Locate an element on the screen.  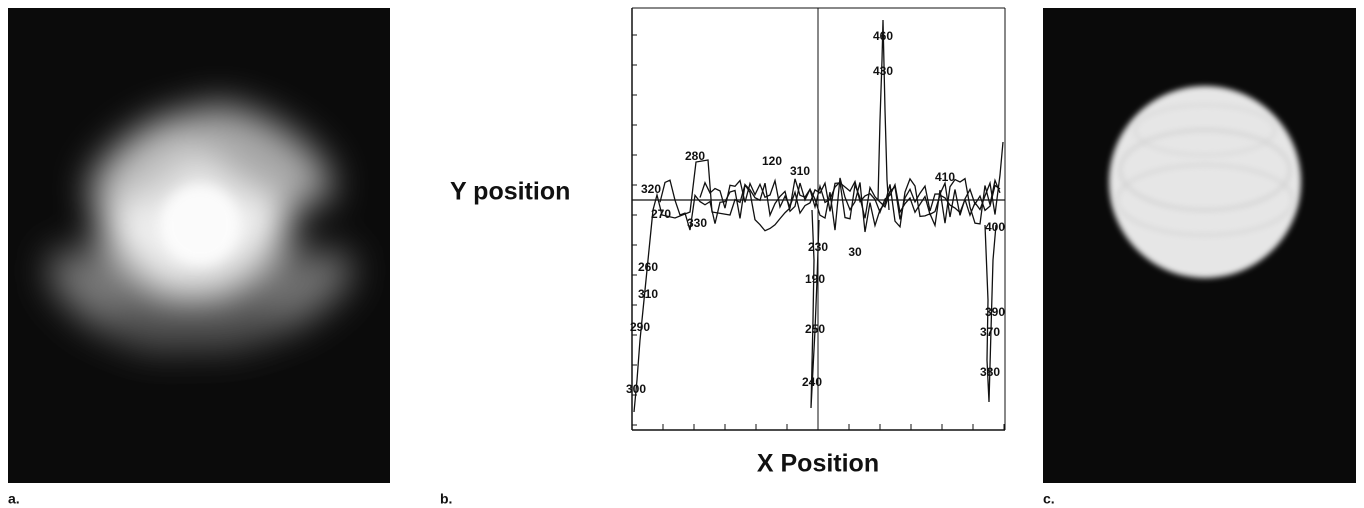
point-label: 260 is located at coordinates (648, 267).